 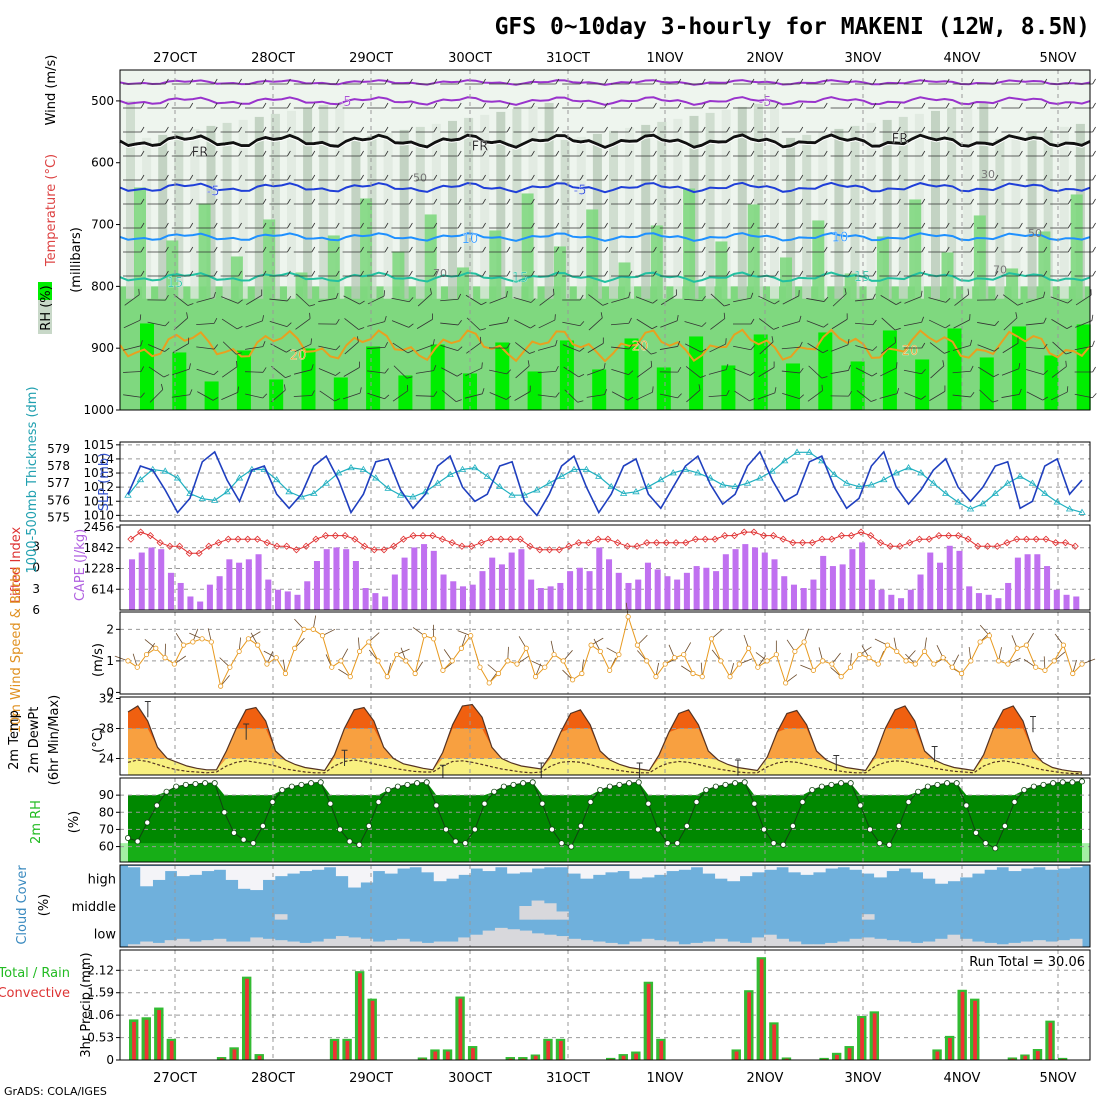 I want to click on cloud-low-cell, so click(x=342, y=941).